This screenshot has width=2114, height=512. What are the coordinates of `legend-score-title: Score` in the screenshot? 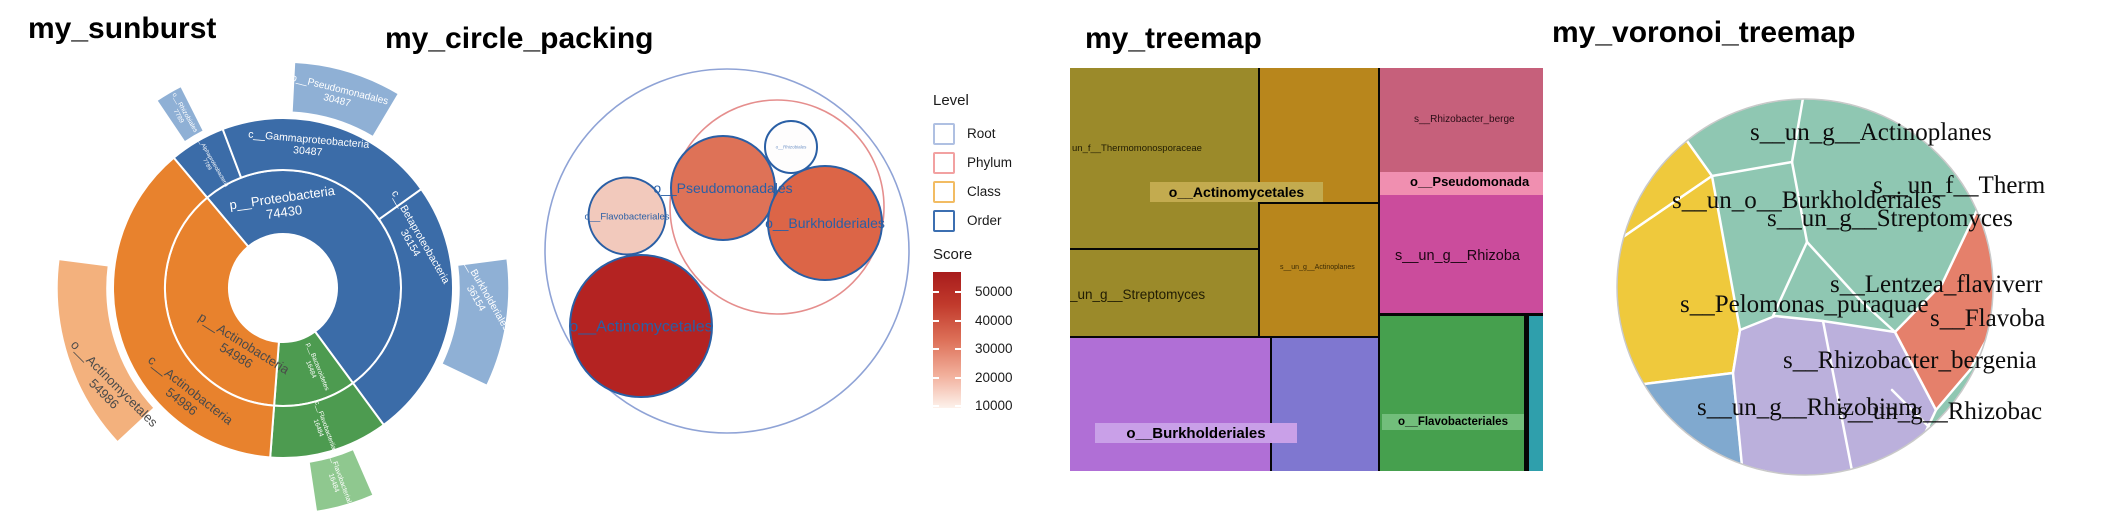 It's located at (953, 254).